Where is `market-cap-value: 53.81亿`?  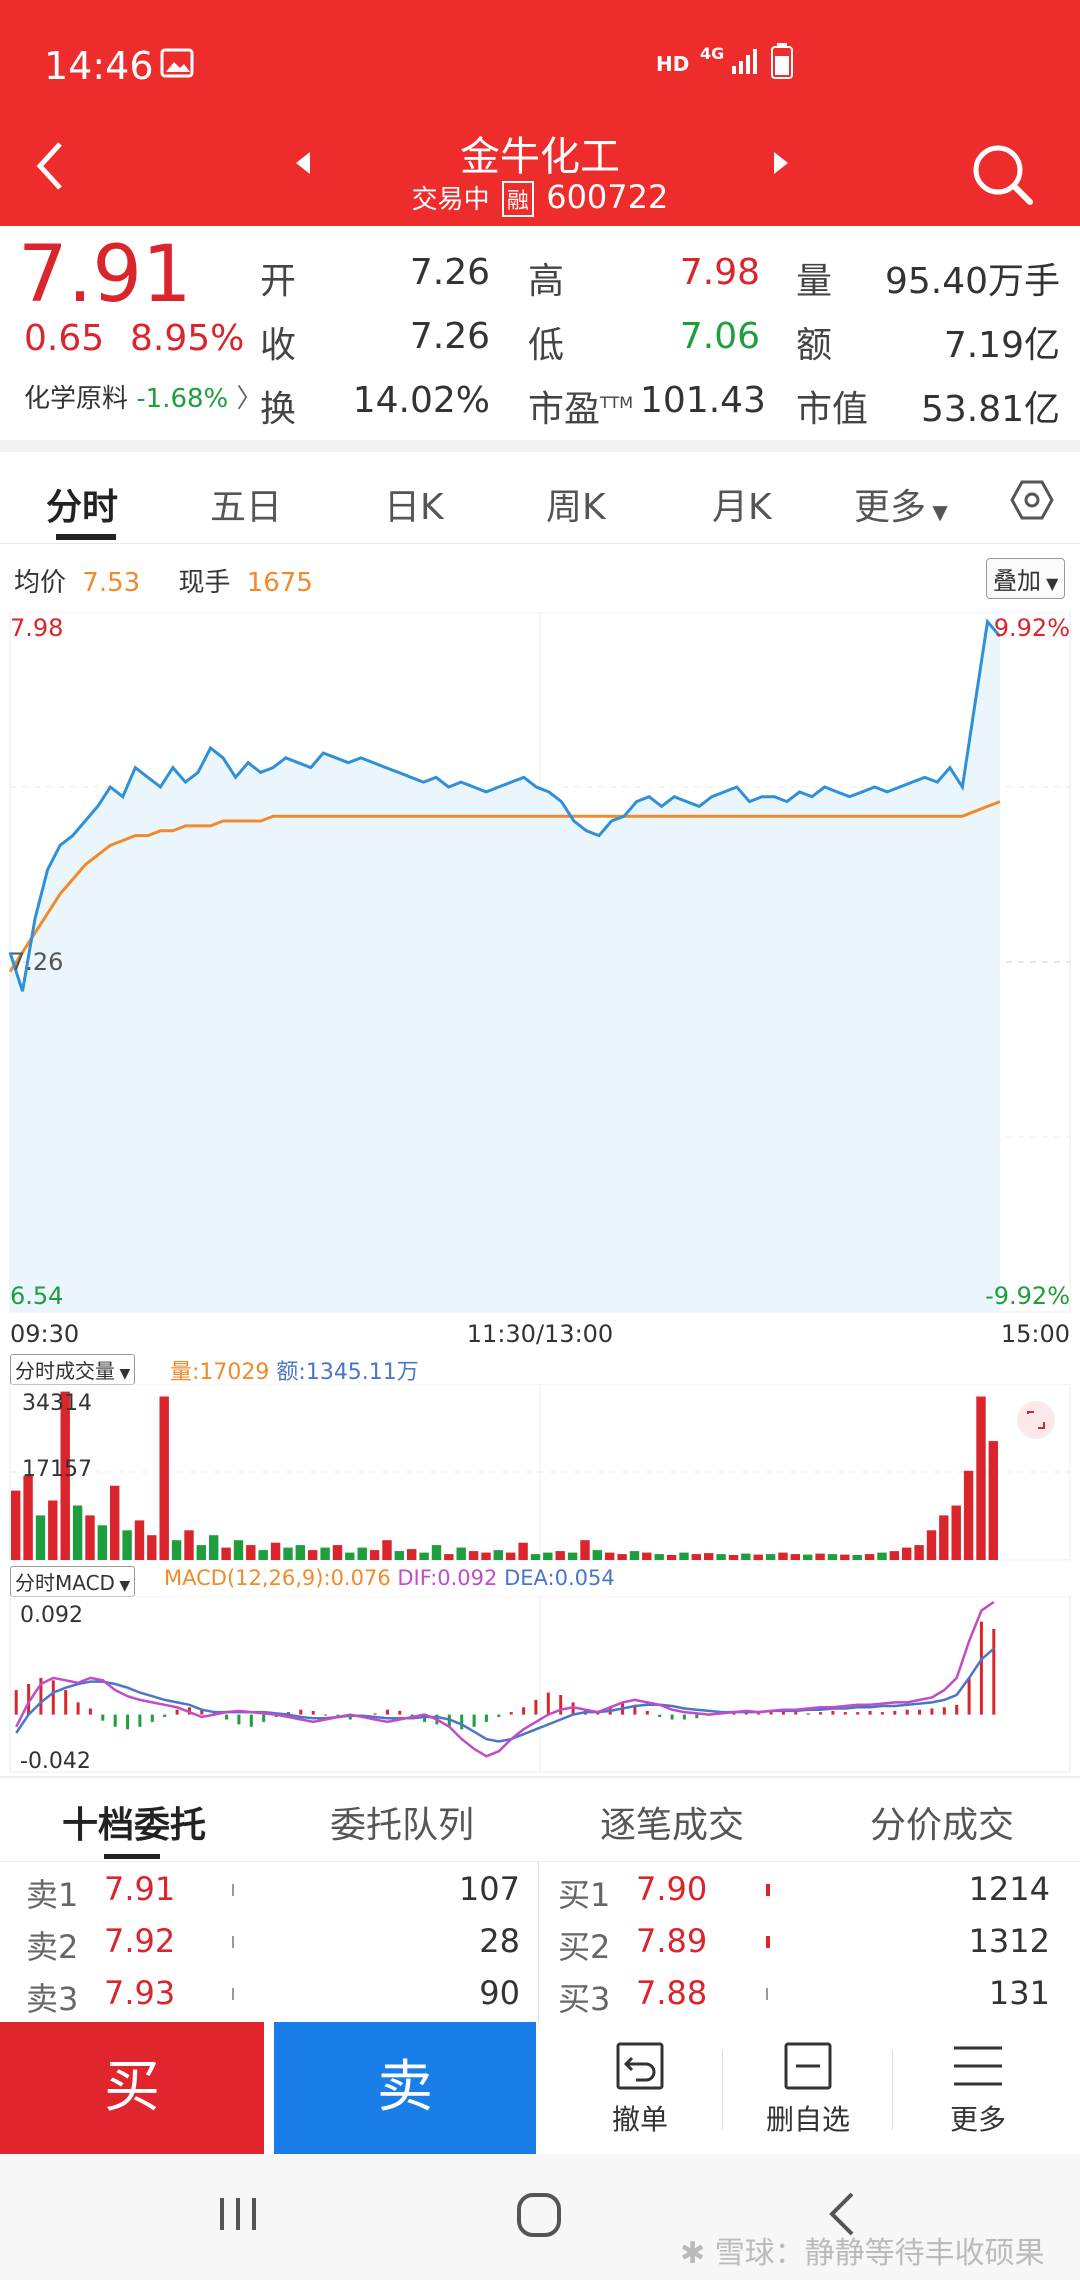
market-cap-value: 53.81亿 is located at coordinates (990, 409).